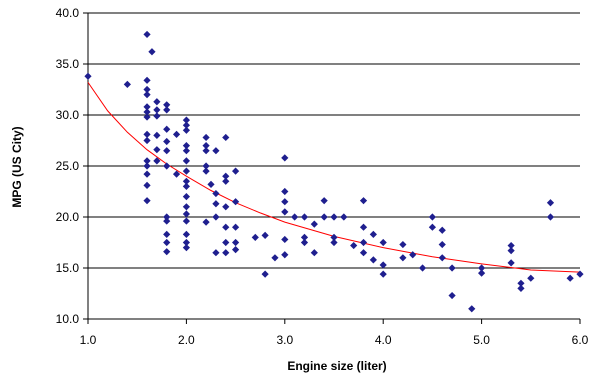 This screenshot has width=592, height=381. I want to click on y-tick-label: 15.0, so click(68, 268).